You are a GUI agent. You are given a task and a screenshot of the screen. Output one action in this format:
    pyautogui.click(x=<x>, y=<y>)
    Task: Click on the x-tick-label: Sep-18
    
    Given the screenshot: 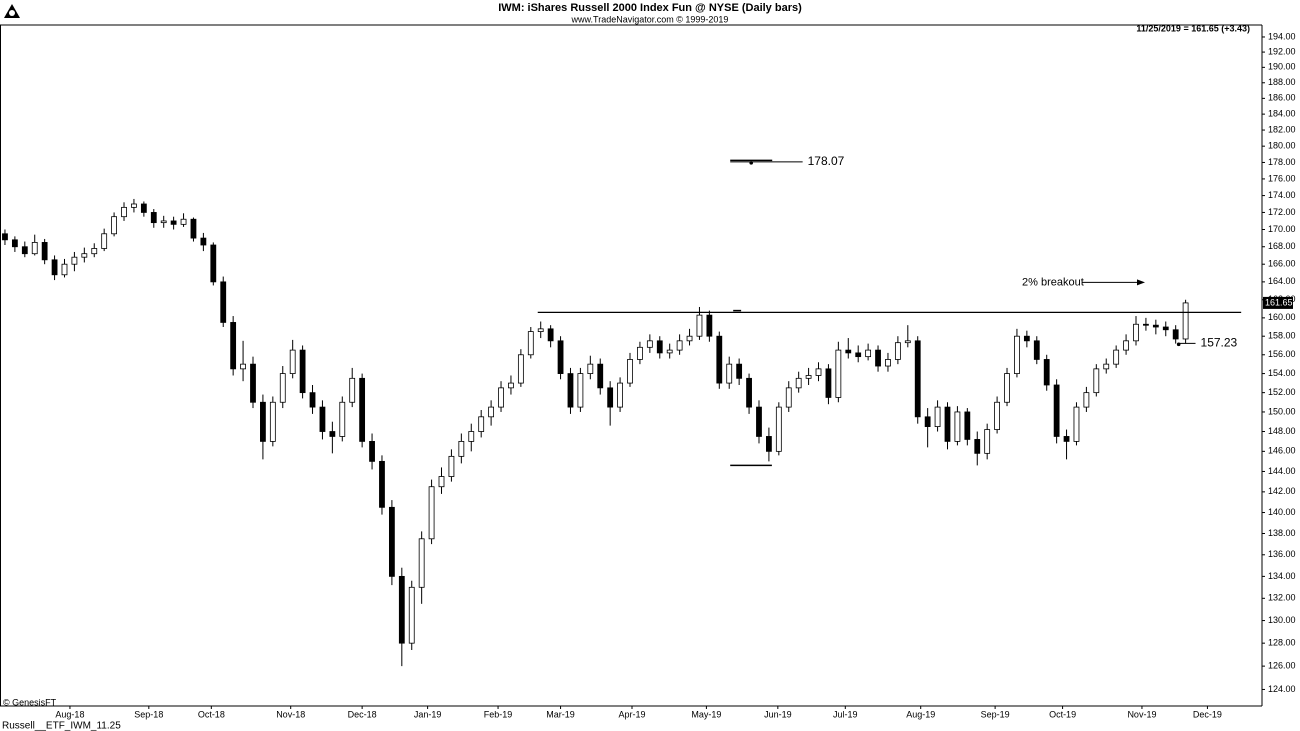 What is the action you would take?
    pyautogui.click(x=148, y=714)
    